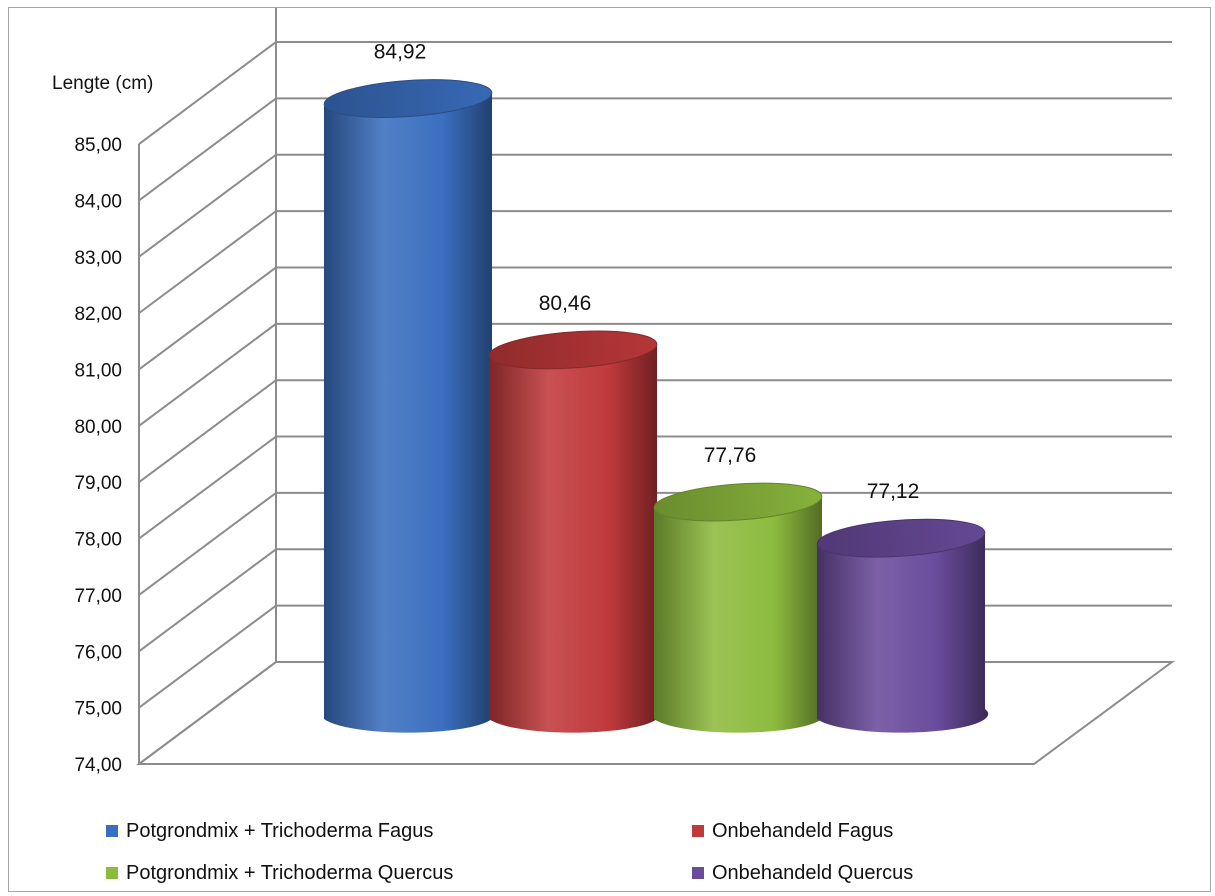 The height and width of the screenshot is (896, 1215). I want to click on legend-item: Potgrondmix + Trichoderma Quercus, so click(279, 873).